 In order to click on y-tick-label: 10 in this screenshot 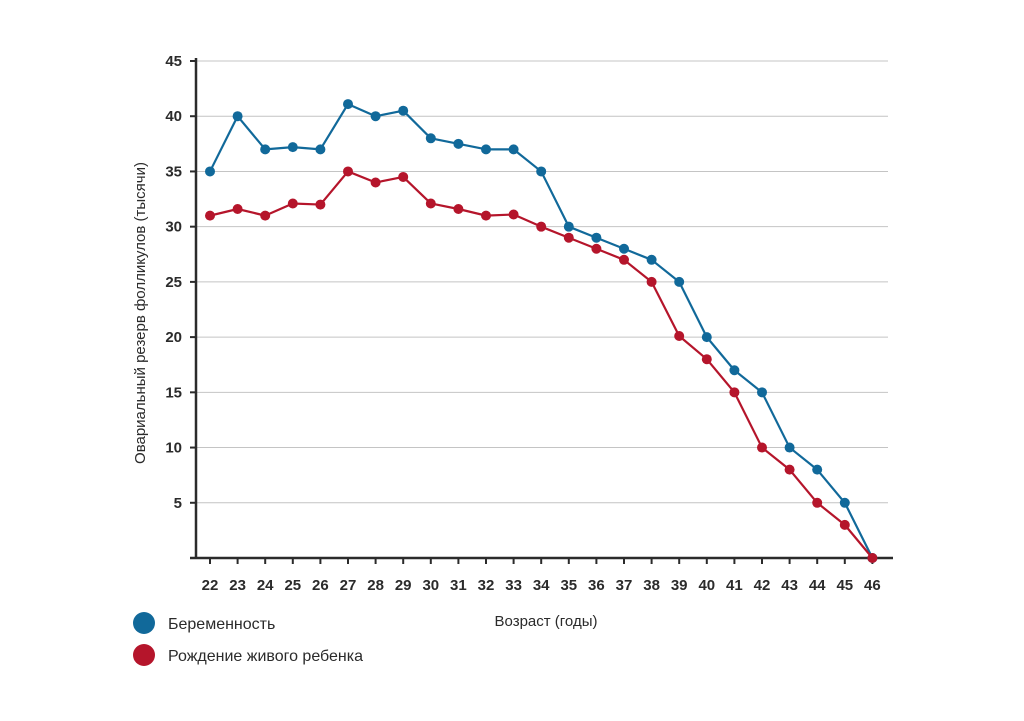, I will do `click(173, 448)`.